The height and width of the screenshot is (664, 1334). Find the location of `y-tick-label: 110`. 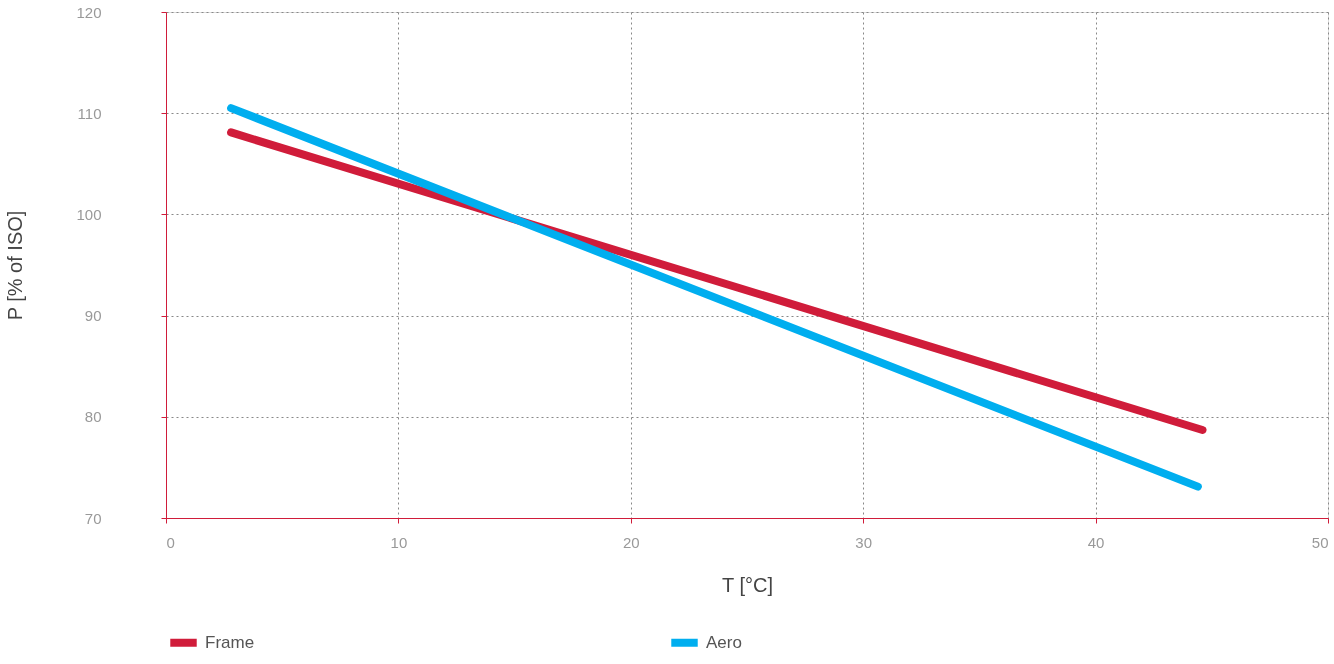

y-tick-label: 110 is located at coordinates (89, 113).